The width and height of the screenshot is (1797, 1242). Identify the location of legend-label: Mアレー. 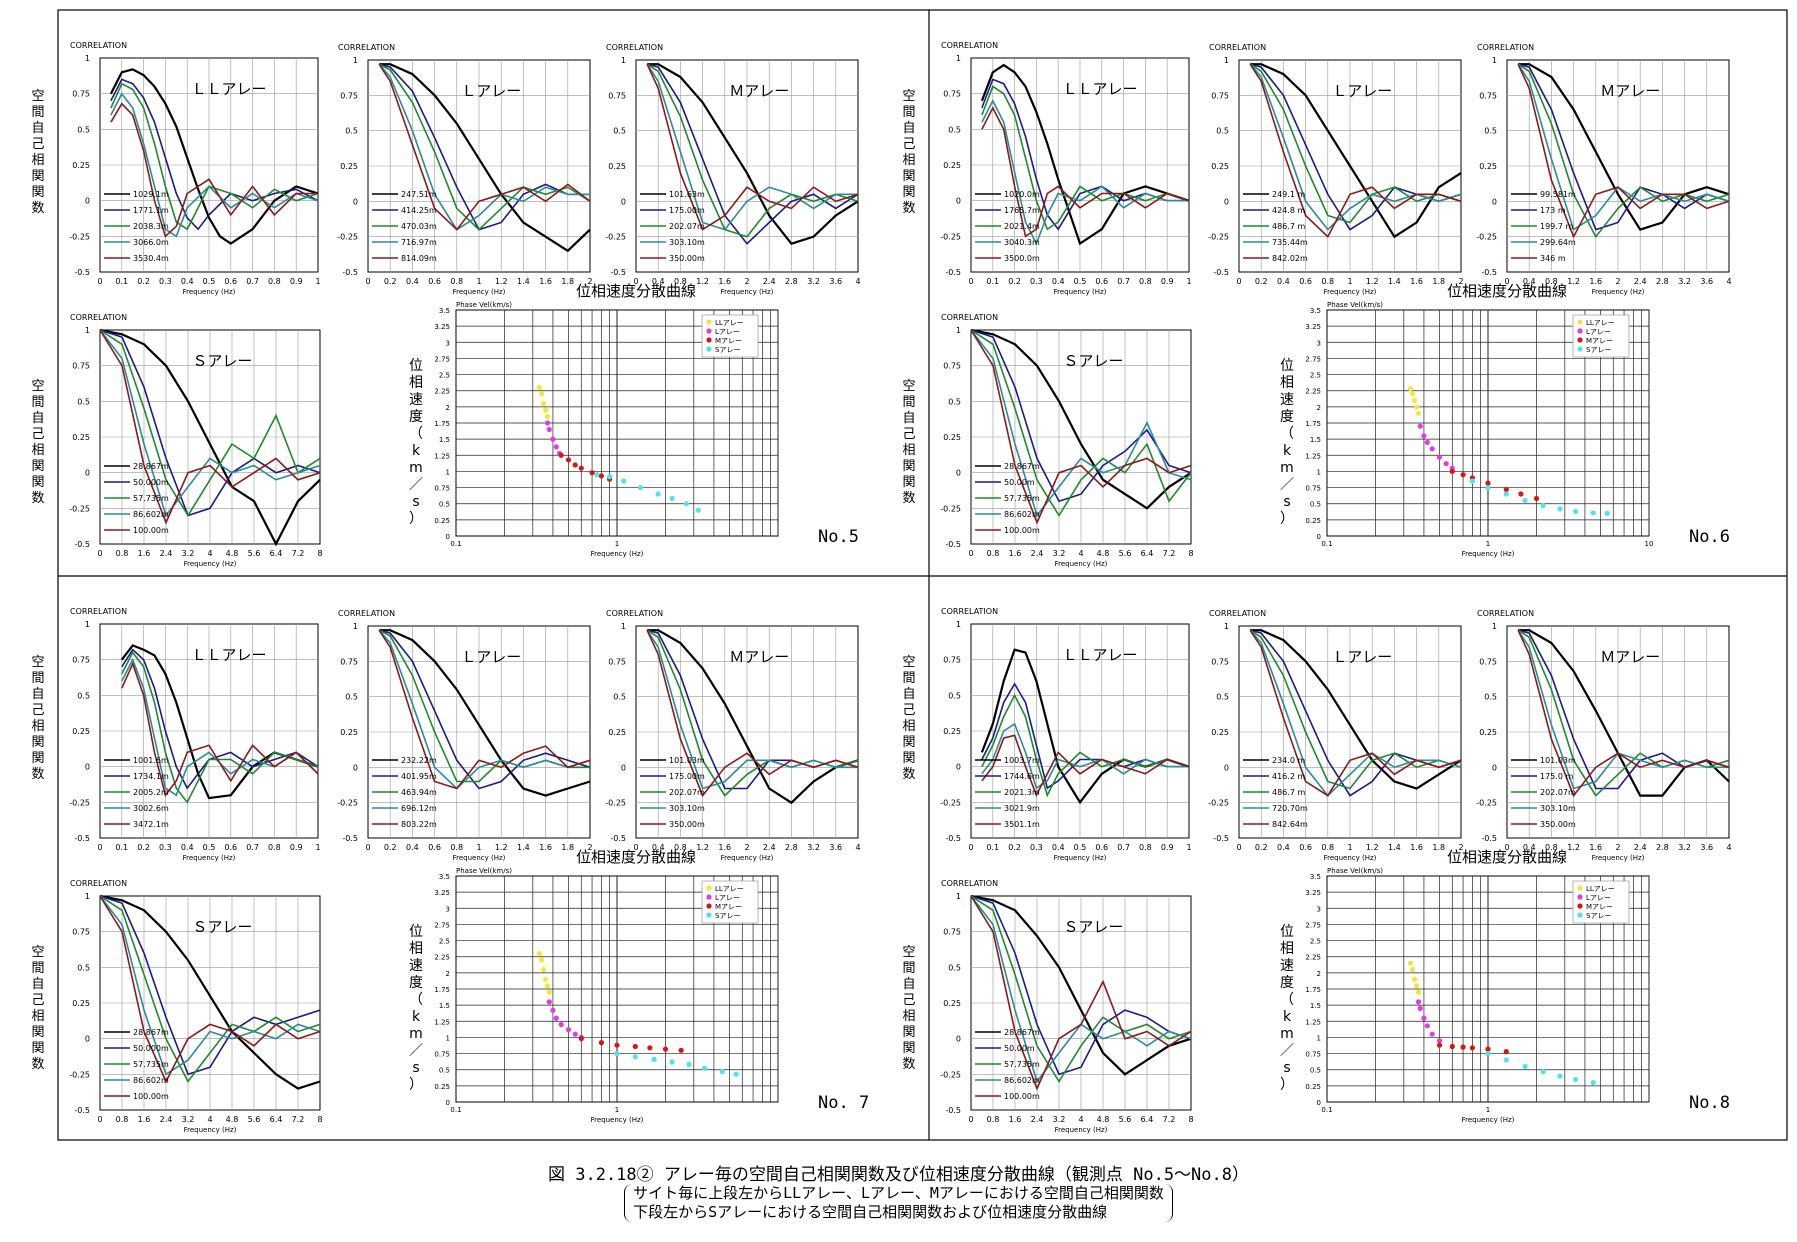
(1599, 341).